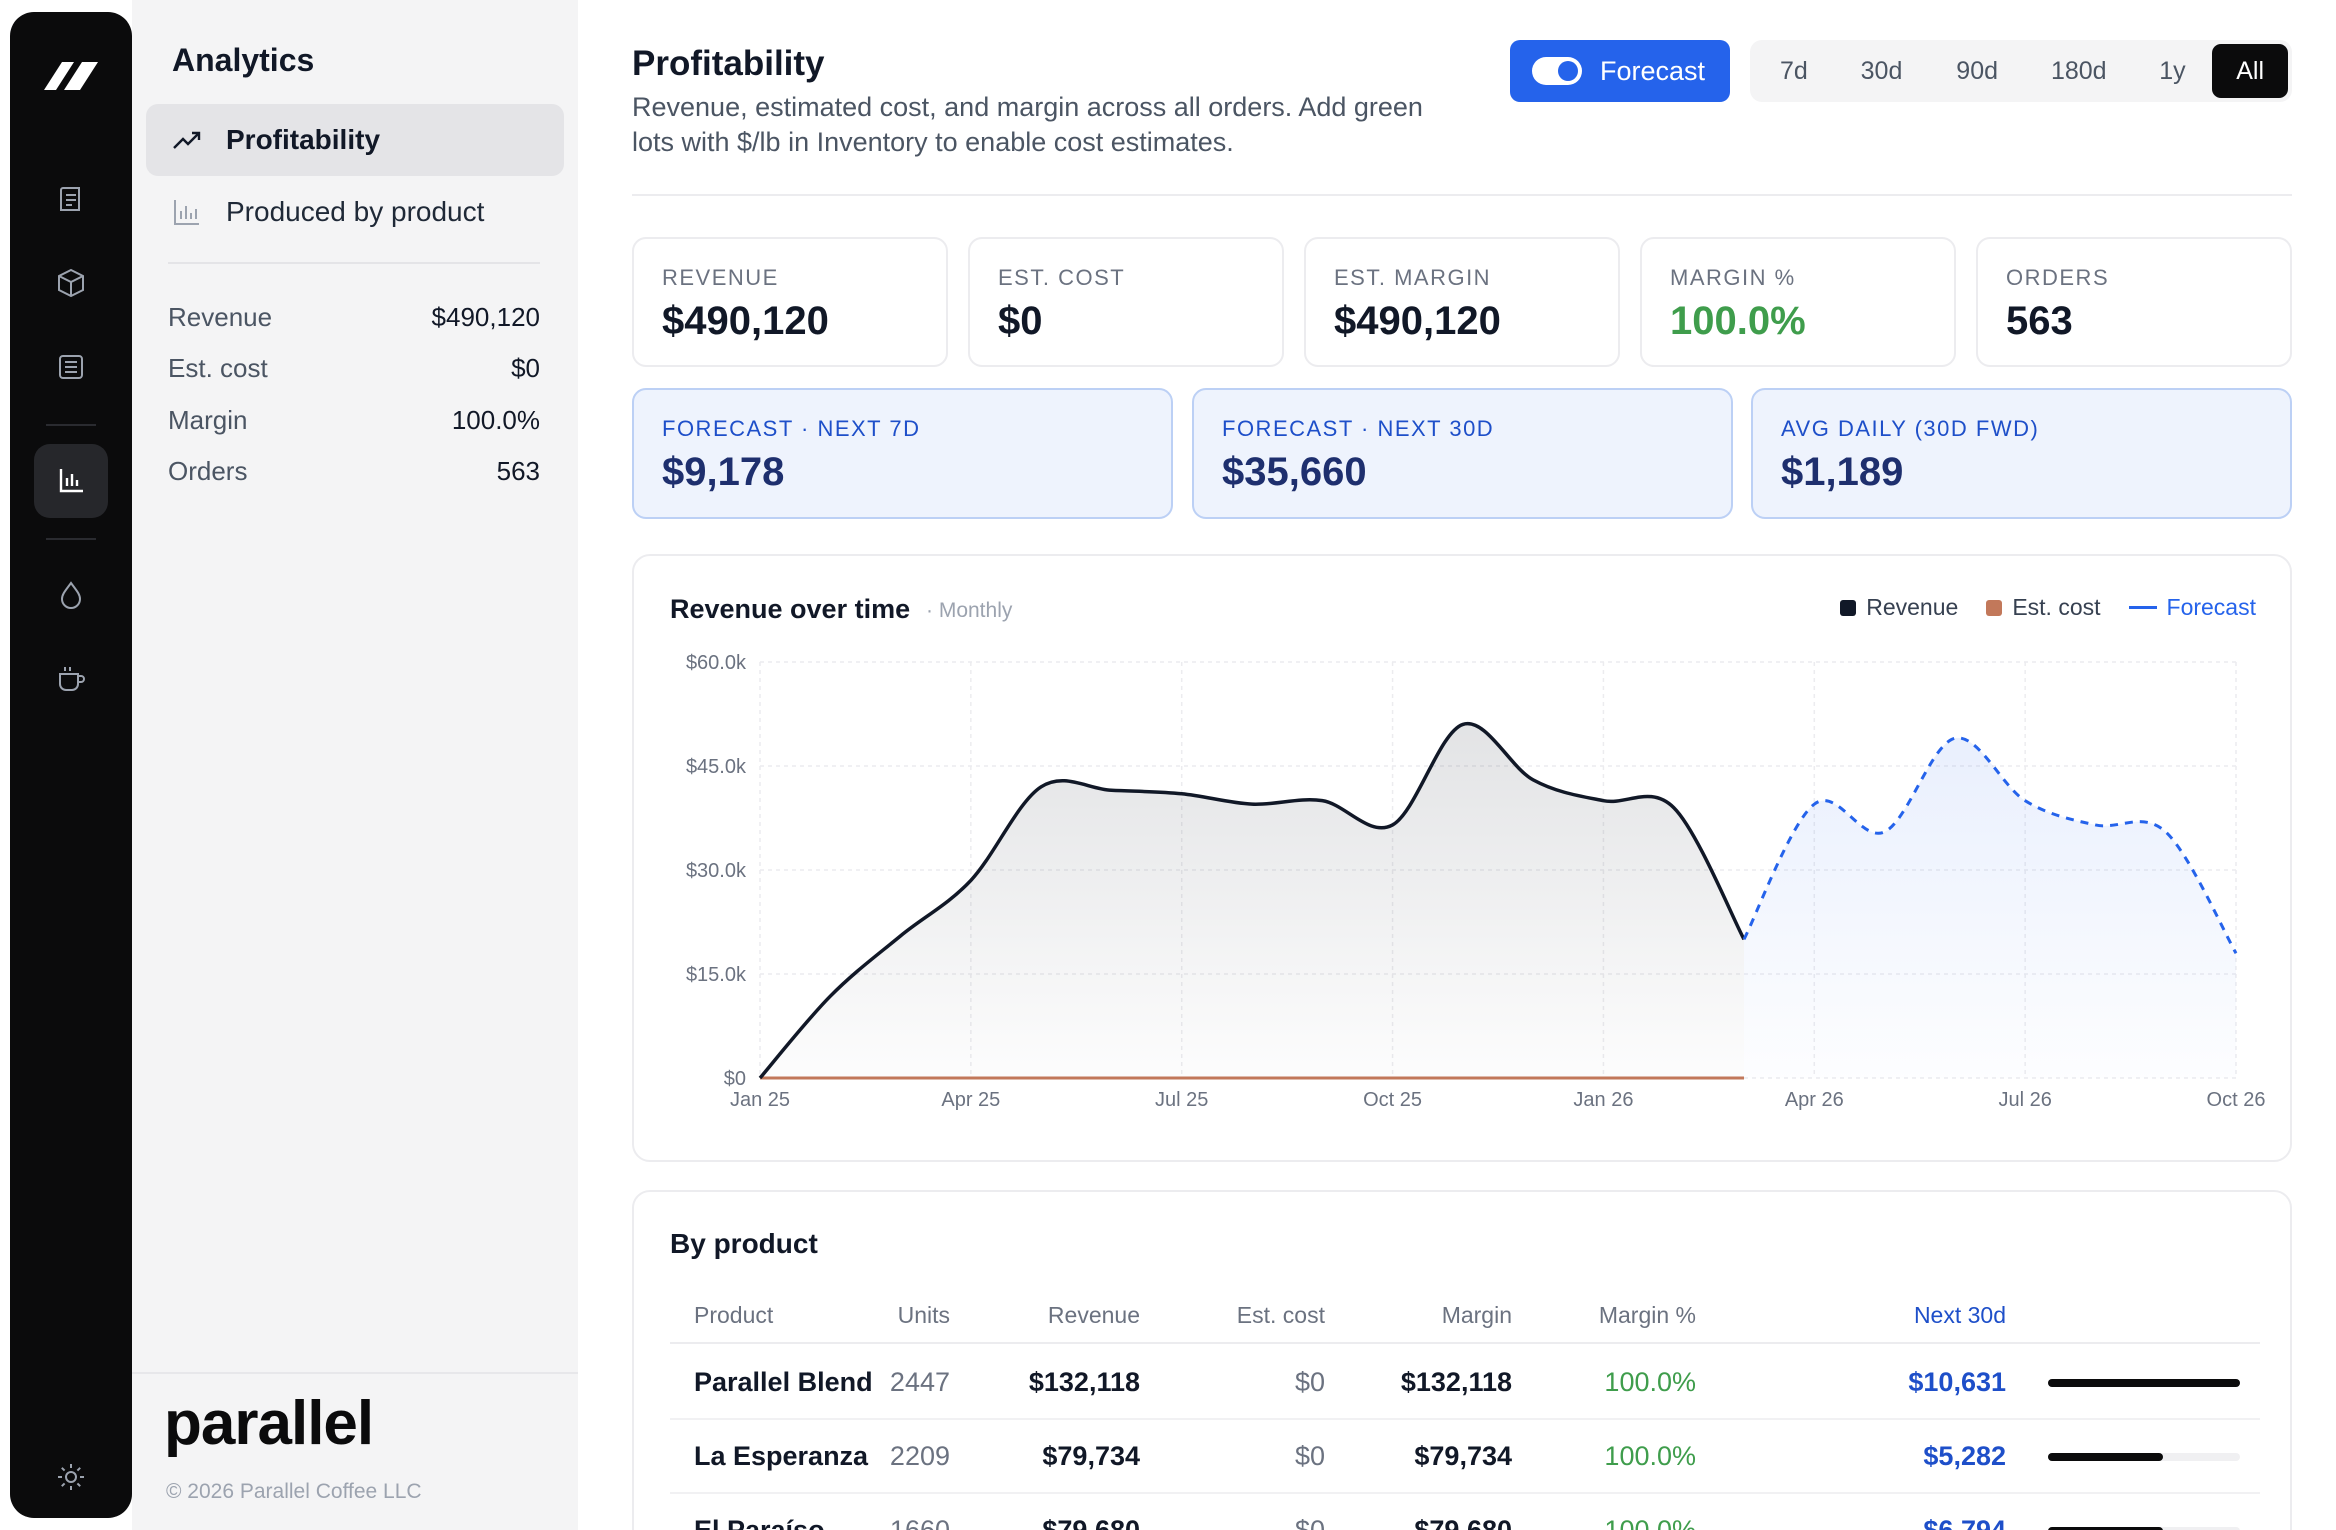 Image resolution: width=2336 pixels, height=1530 pixels. What do you see at coordinates (1463, 1522) in the screenshot?
I see `cell-margin: $79,680` at bounding box center [1463, 1522].